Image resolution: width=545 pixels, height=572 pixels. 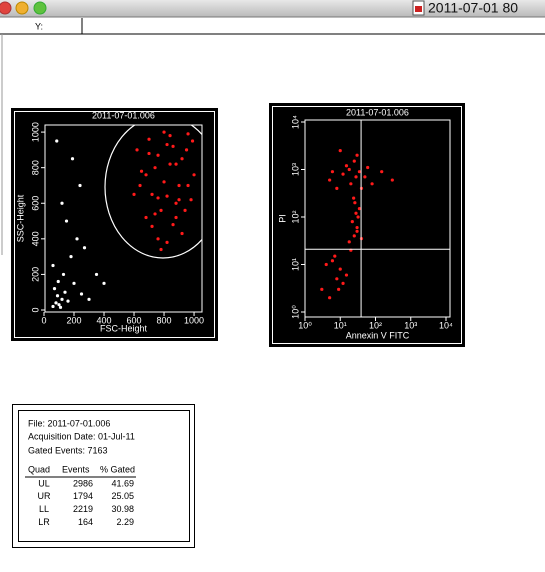 What do you see at coordinates (44, 522) in the screenshot?
I see `stats-cell: LR` at bounding box center [44, 522].